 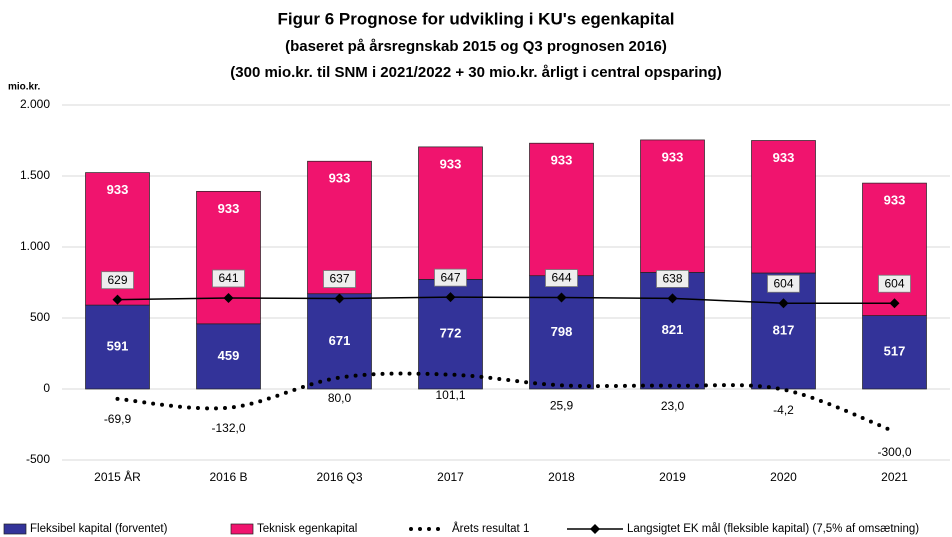 I want to click on y-tick-label: 1.000, so click(x=35, y=246).